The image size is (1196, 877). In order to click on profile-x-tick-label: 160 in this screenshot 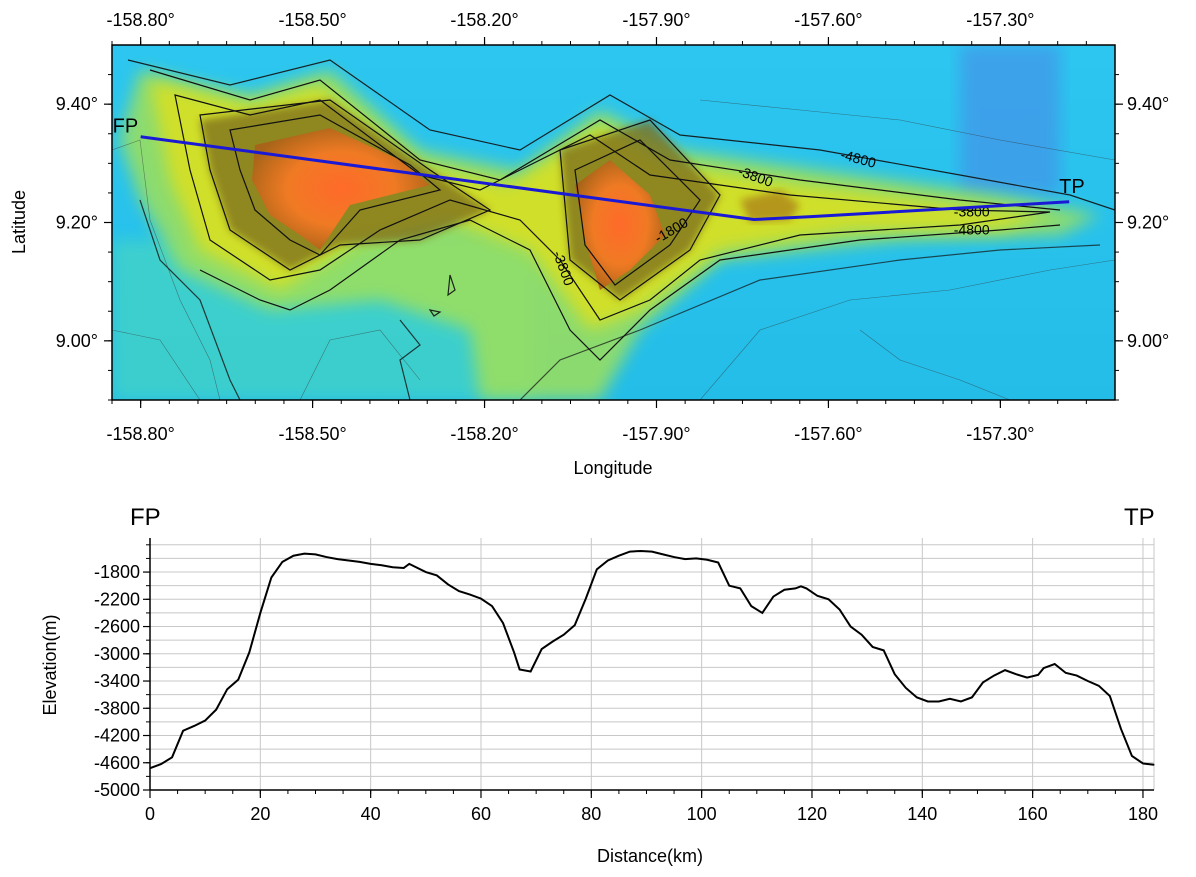, I will do `click(1033, 814)`.